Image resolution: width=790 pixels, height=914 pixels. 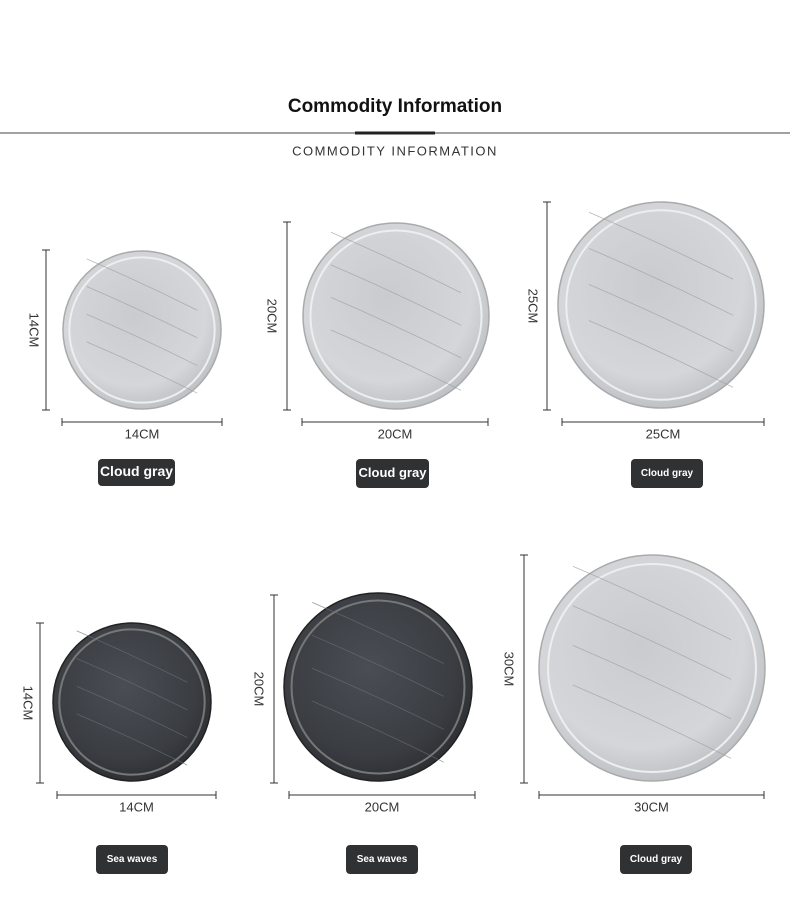 I want to click on product-item: 20CM 20CM Cloud gray, so click(x=377, y=354).